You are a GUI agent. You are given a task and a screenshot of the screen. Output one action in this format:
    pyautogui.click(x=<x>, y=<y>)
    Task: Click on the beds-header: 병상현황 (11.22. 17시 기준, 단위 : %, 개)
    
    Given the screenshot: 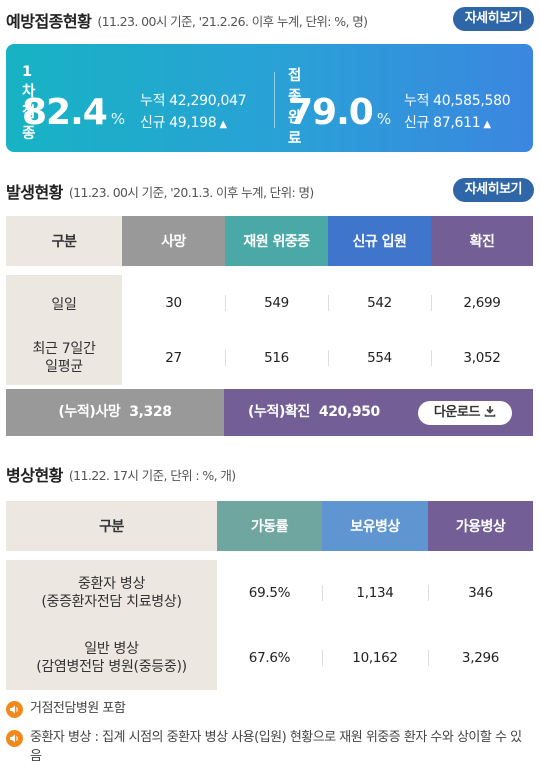 What is the action you would take?
    pyautogui.click(x=270, y=474)
    